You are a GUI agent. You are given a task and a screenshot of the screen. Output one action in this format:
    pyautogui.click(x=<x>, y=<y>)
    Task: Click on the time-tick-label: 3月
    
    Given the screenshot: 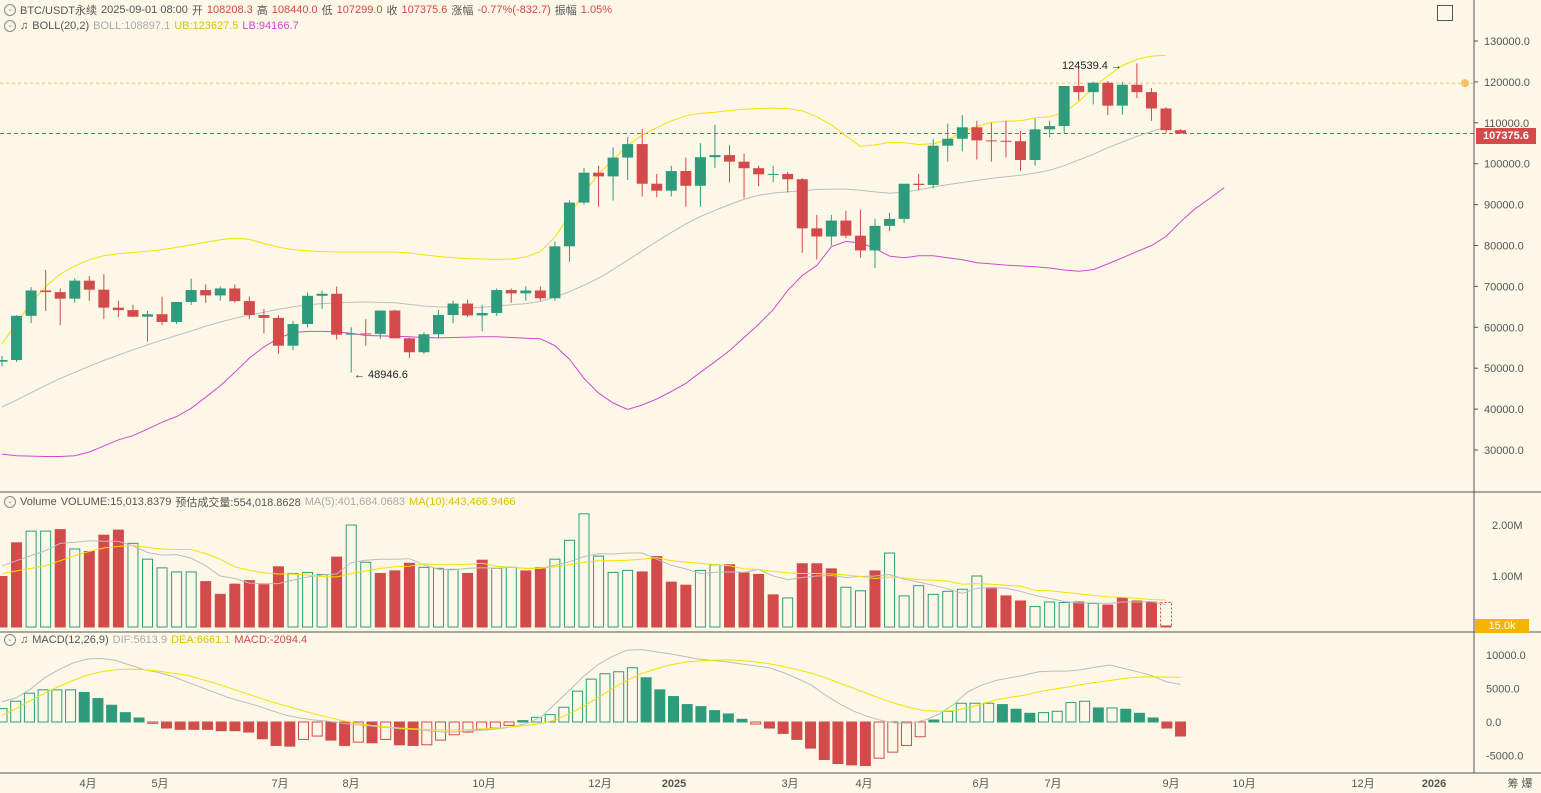 What is the action you would take?
    pyautogui.click(x=789, y=784)
    